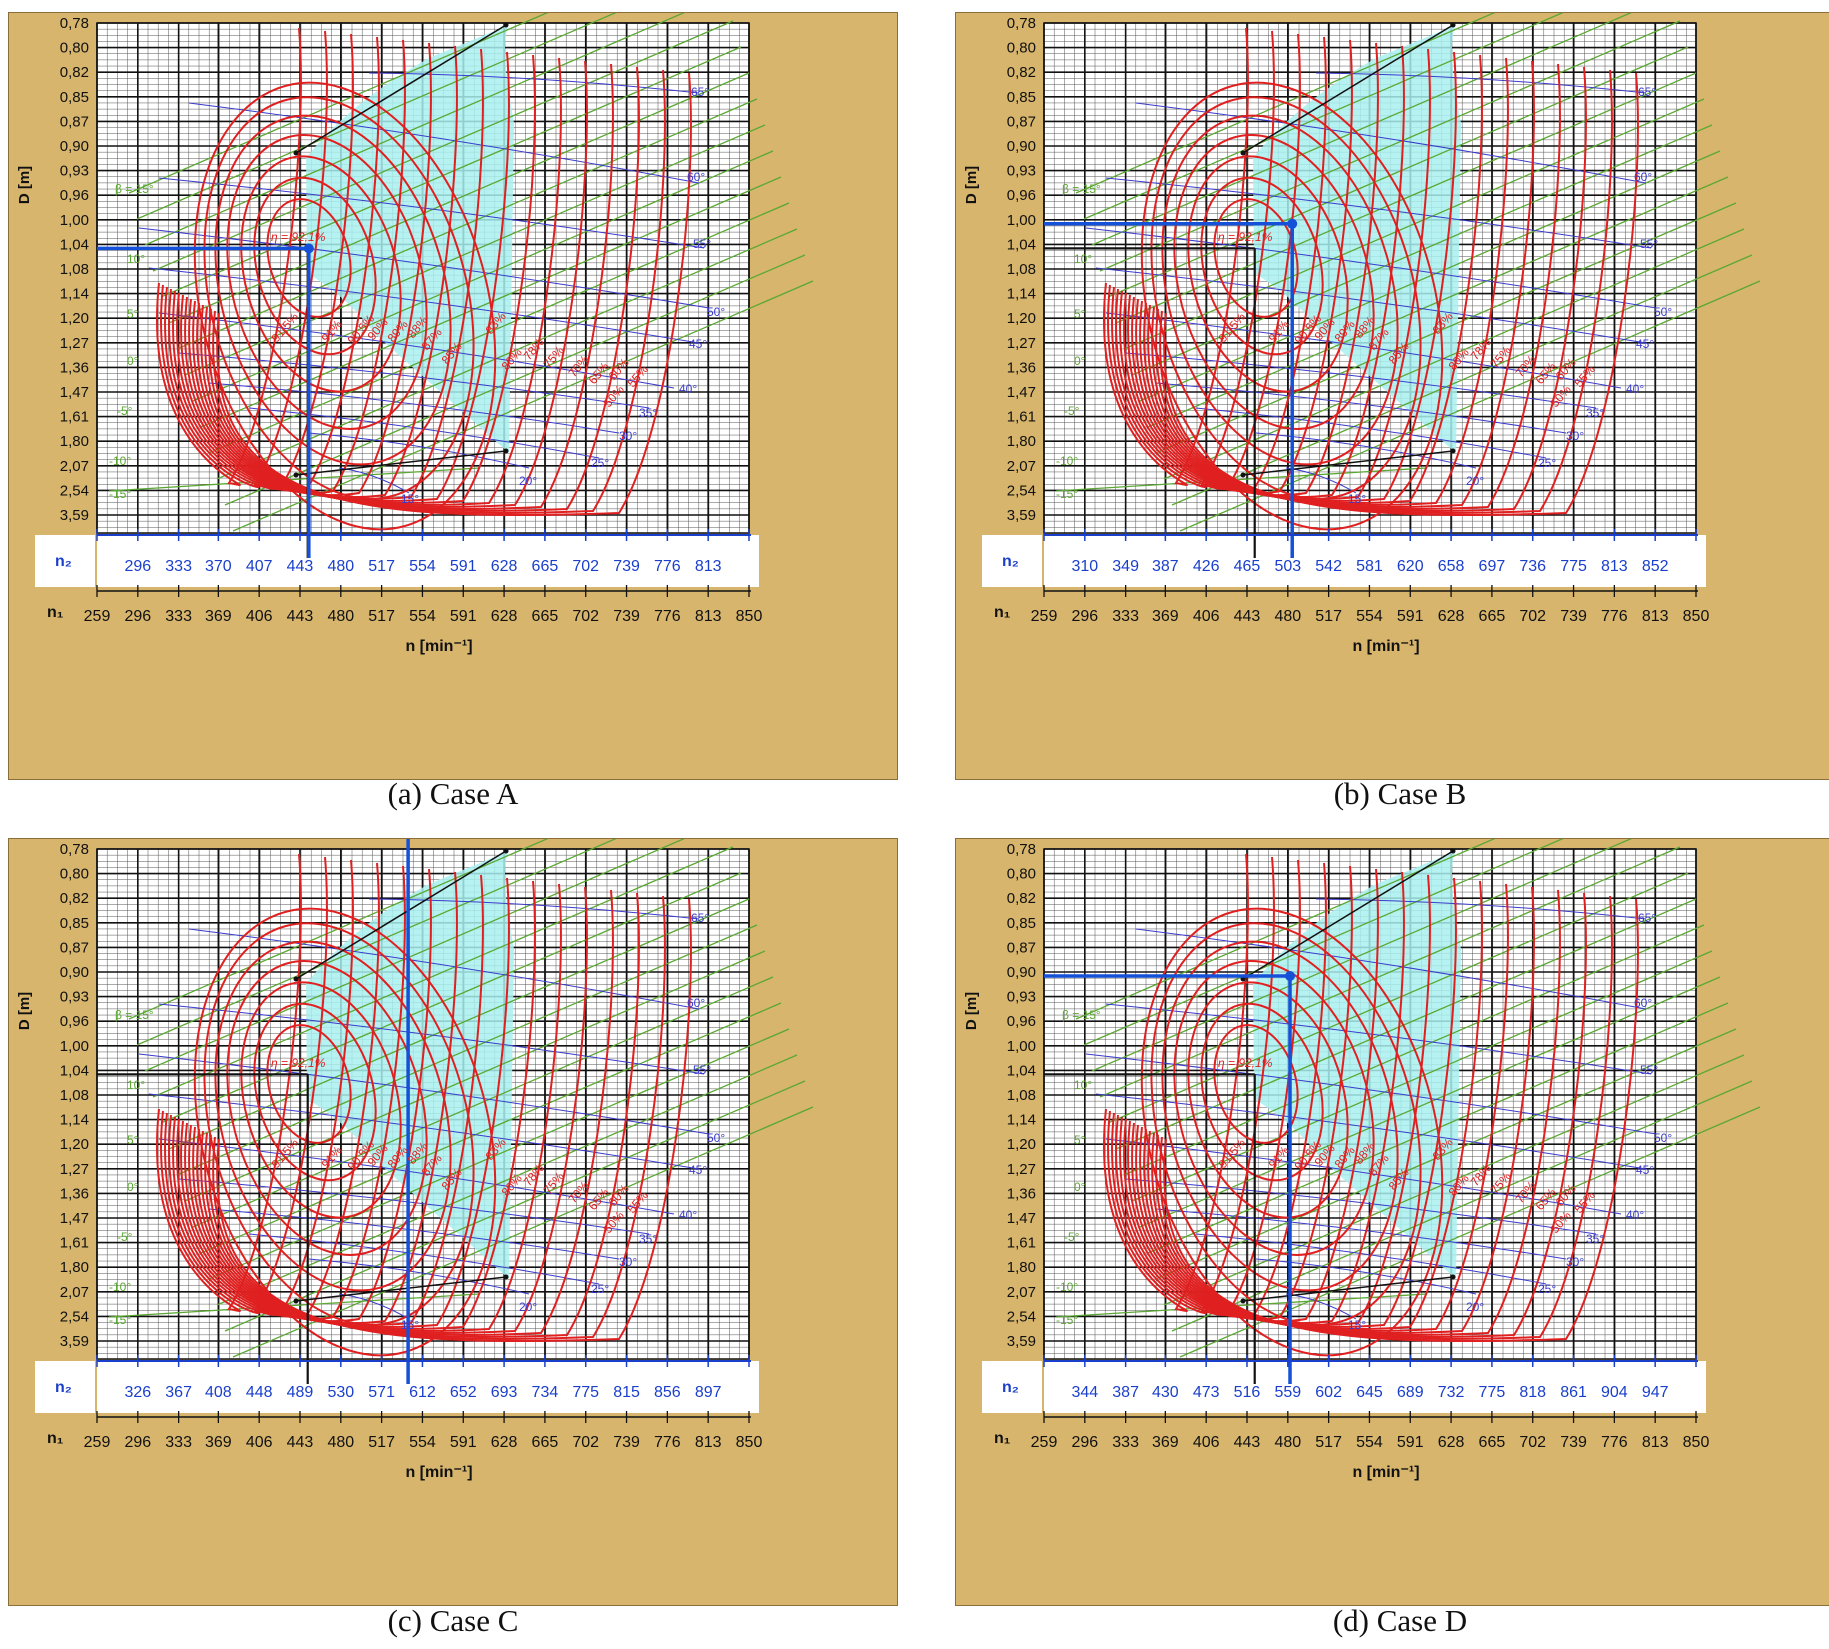 The width and height of the screenshot is (1829, 1649). Describe the element at coordinates (218, 1442) in the screenshot. I see `n1-tick-label: 369` at that location.